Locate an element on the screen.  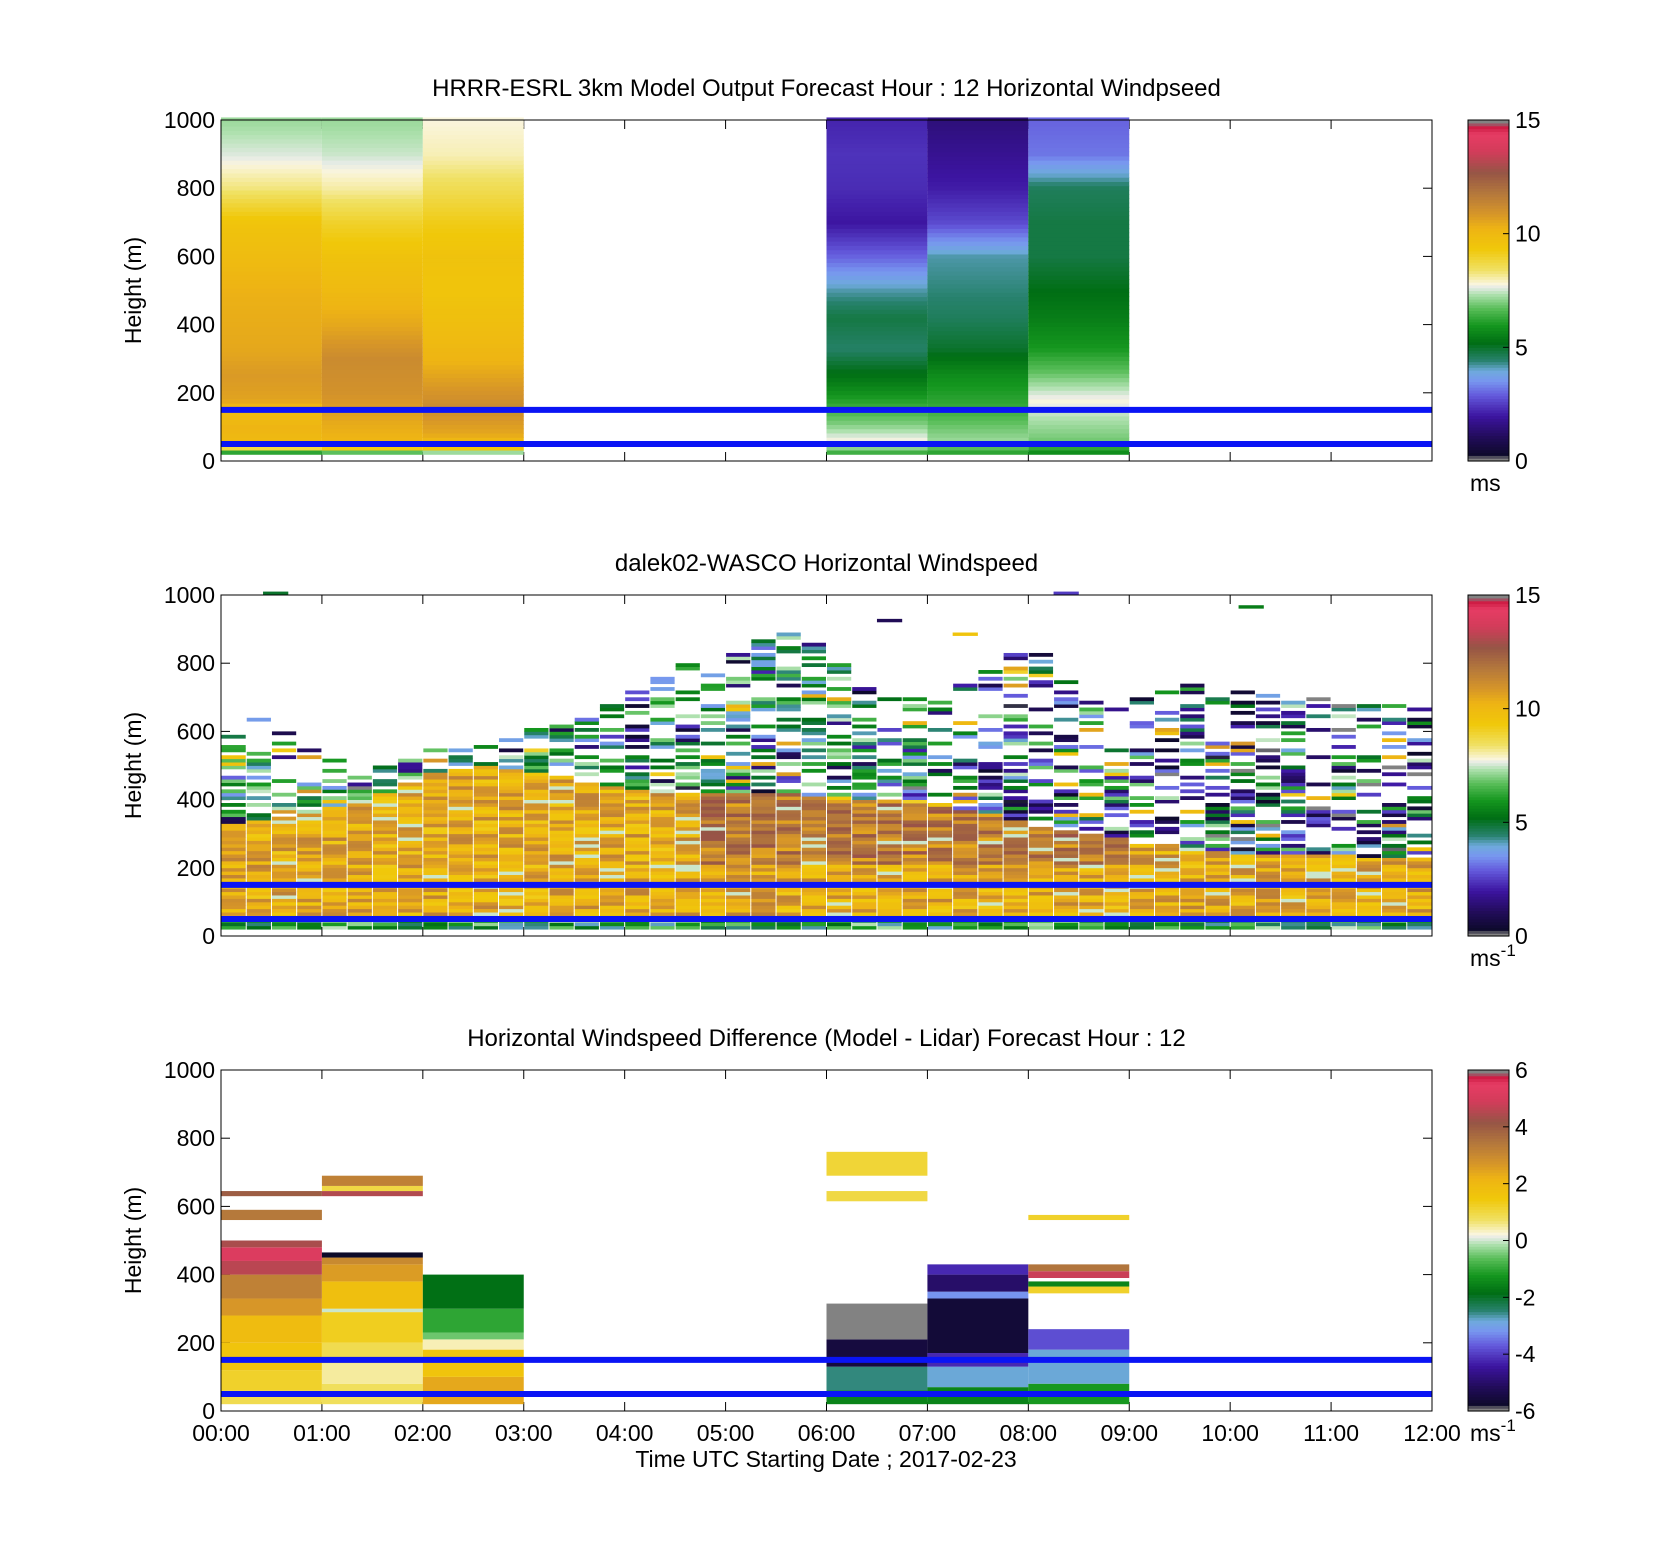
colorbar-unit: ms-1 is located at coordinates (1493, 1431).